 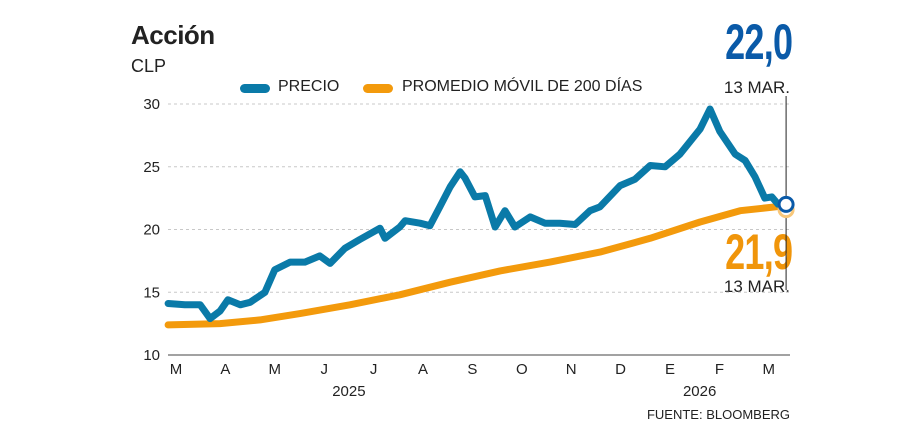 I want to click on y-tick-label: 30, so click(x=151, y=104).